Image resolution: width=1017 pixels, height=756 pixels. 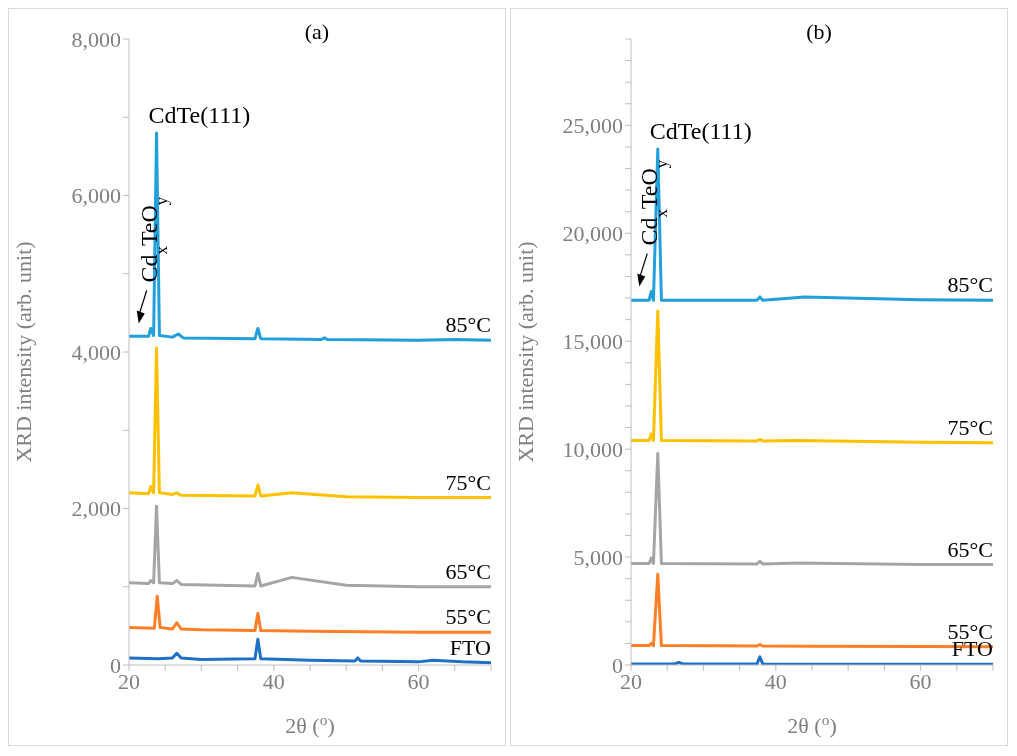 I want to click on chart-title: (b), so click(x=819, y=32).